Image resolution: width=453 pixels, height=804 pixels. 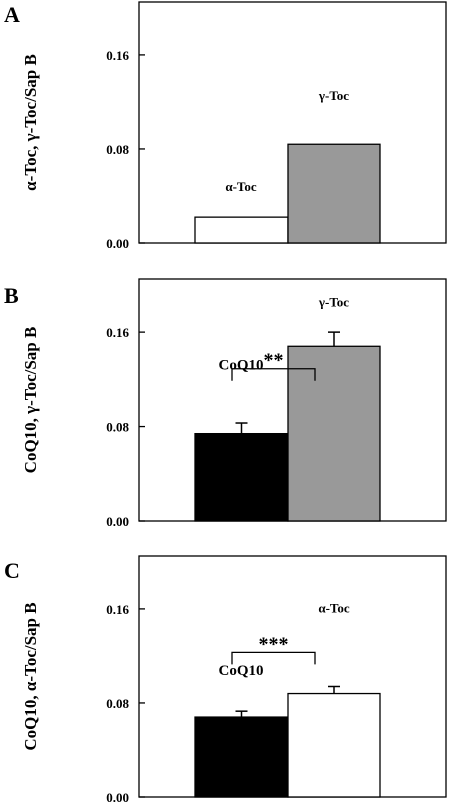 What do you see at coordinates (274, 644) in the screenshot?
I see `significance-stars: ***` at bounding box center [274, 644].